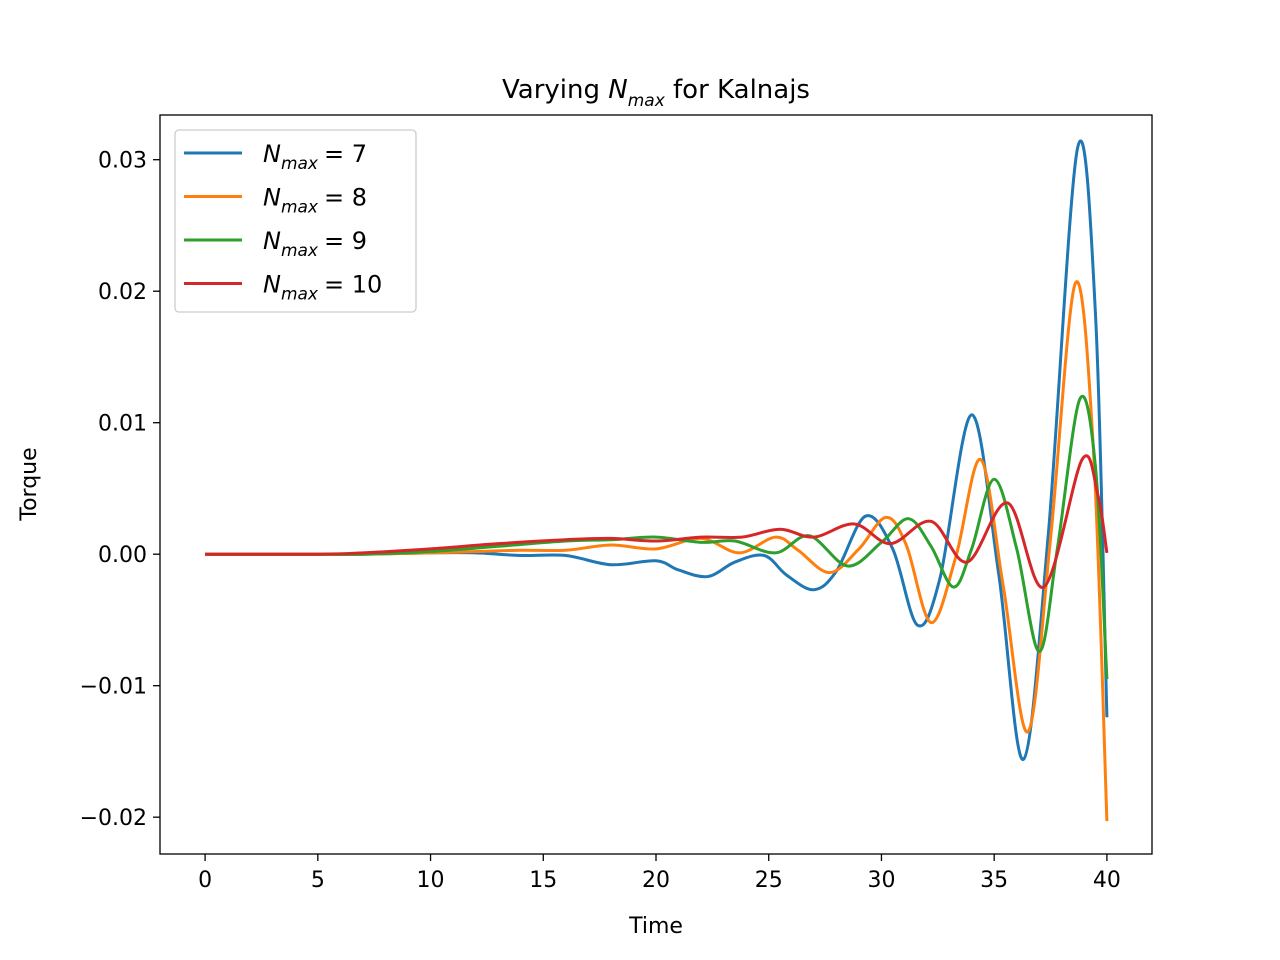  I want to click on x-tick-label: 20, so click(656, 880).